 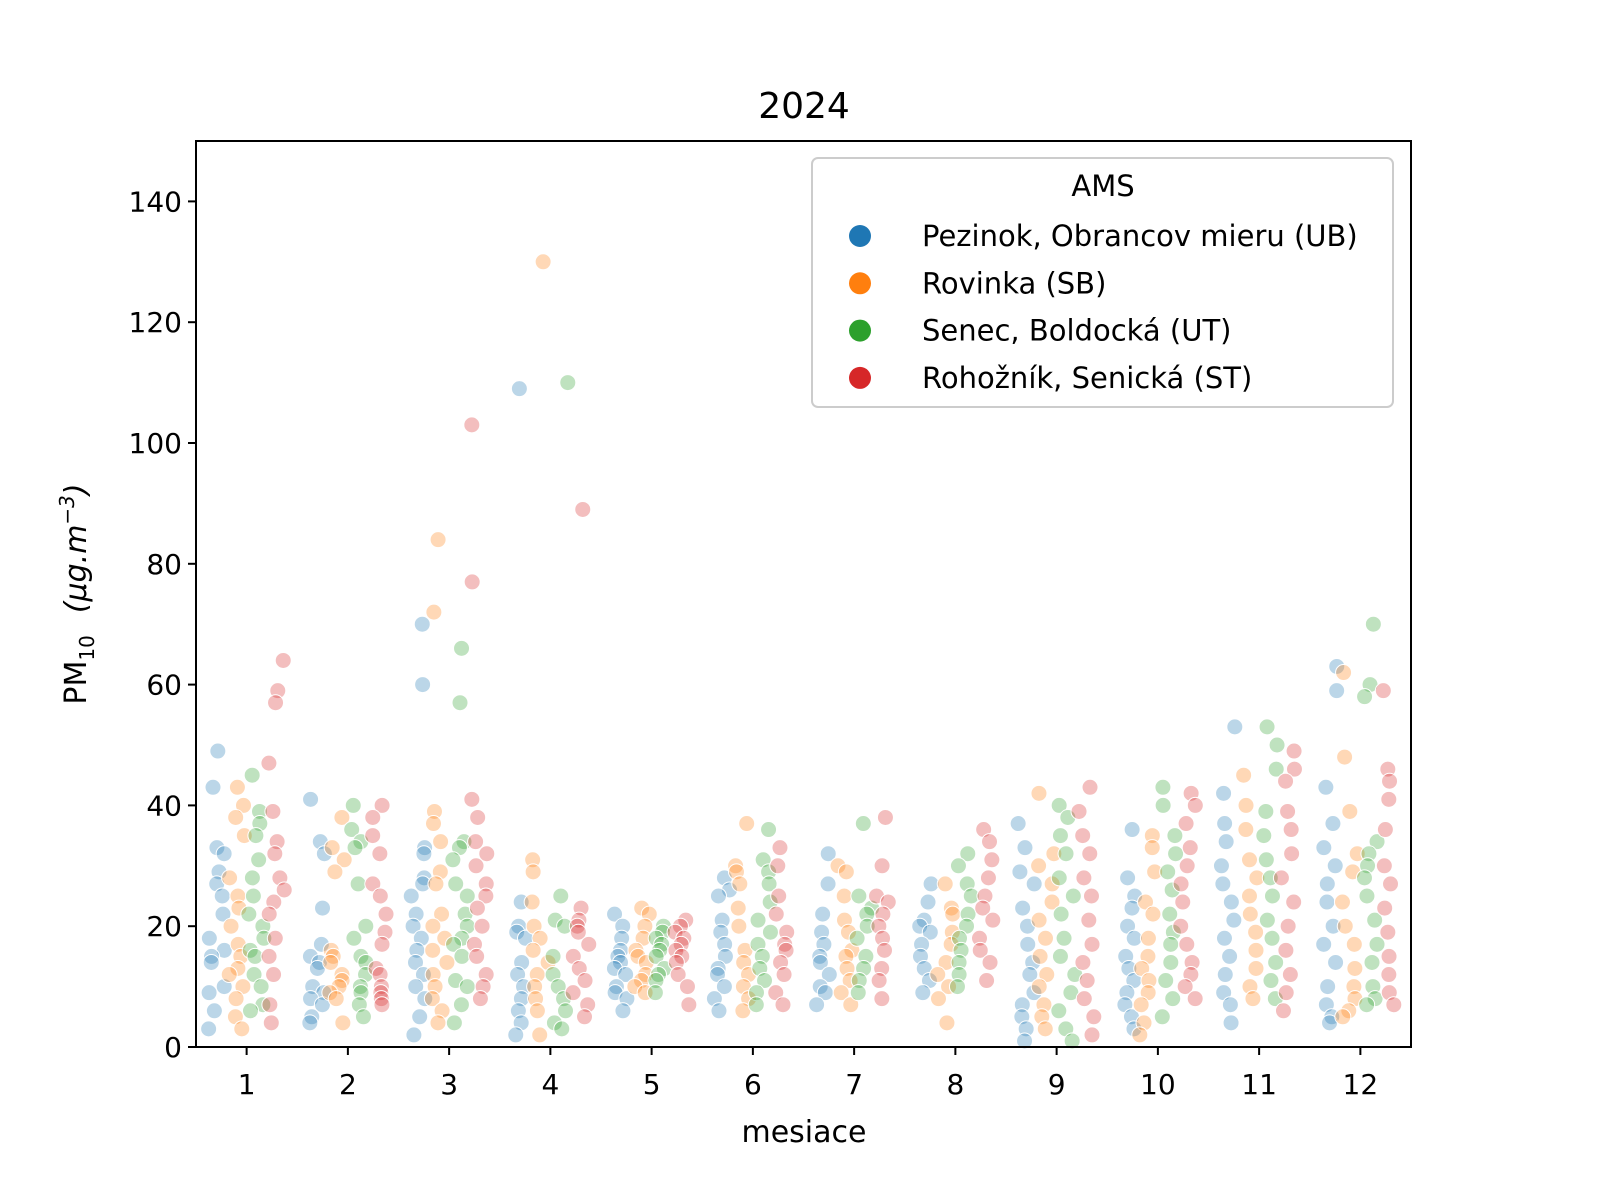 I want to click on legend-marker, so click(x=860, y=330).